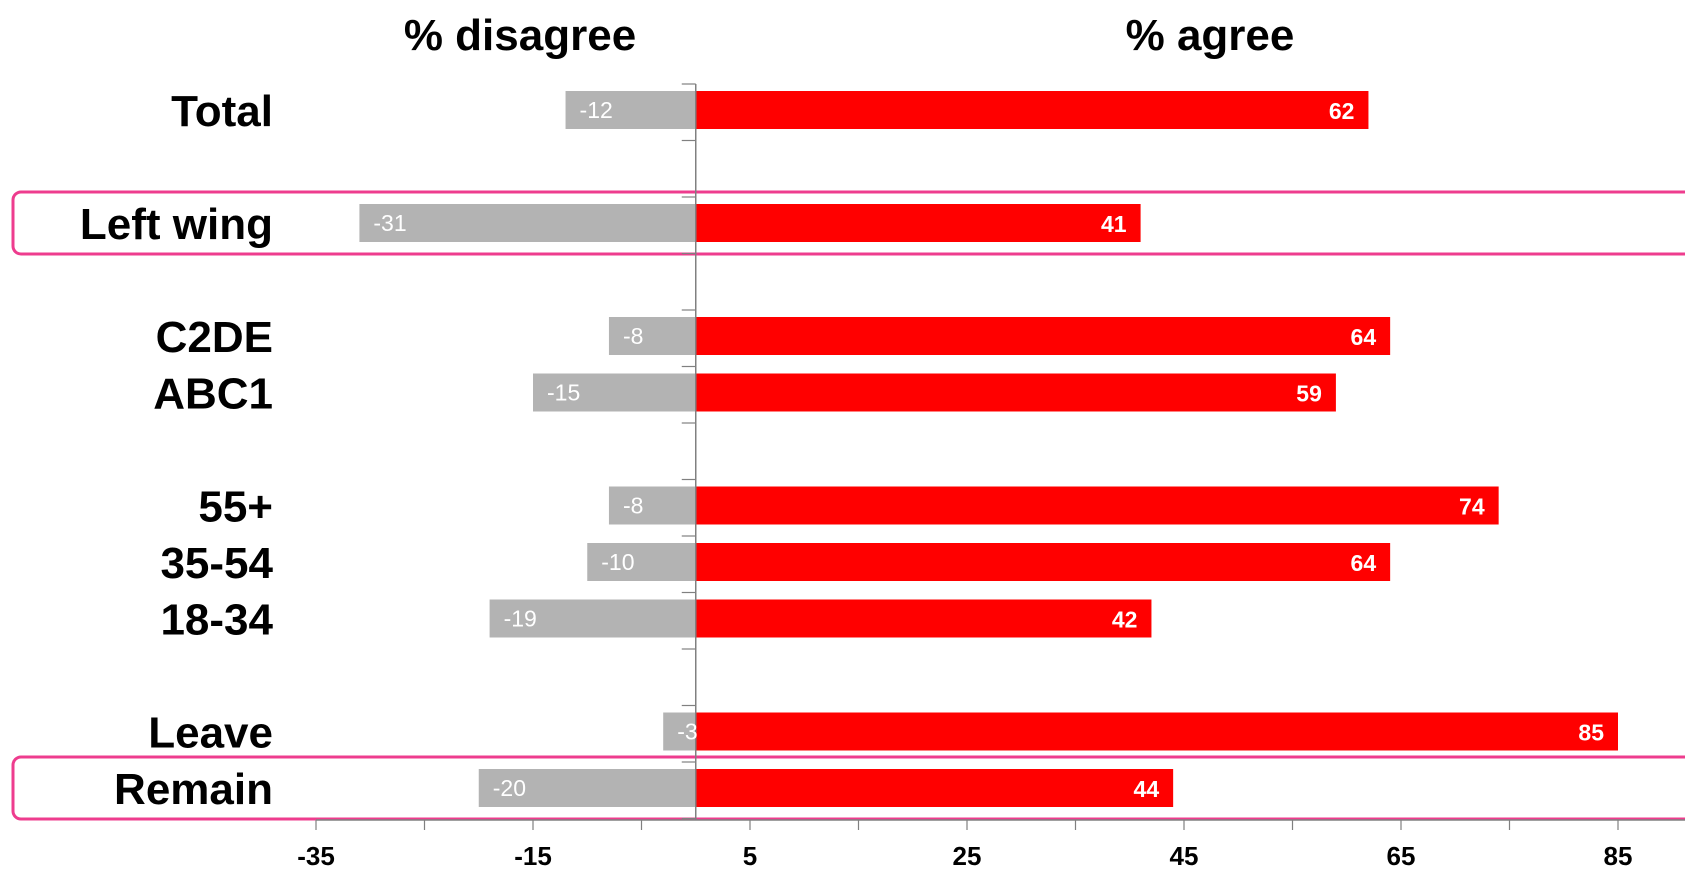 Image resolution: width=1685 pixels, height=876 pixels. What do you see at coordinates (533, 856) in the screenshot?
I see `x-tick-label: -15` at bounding box center [533, 856].